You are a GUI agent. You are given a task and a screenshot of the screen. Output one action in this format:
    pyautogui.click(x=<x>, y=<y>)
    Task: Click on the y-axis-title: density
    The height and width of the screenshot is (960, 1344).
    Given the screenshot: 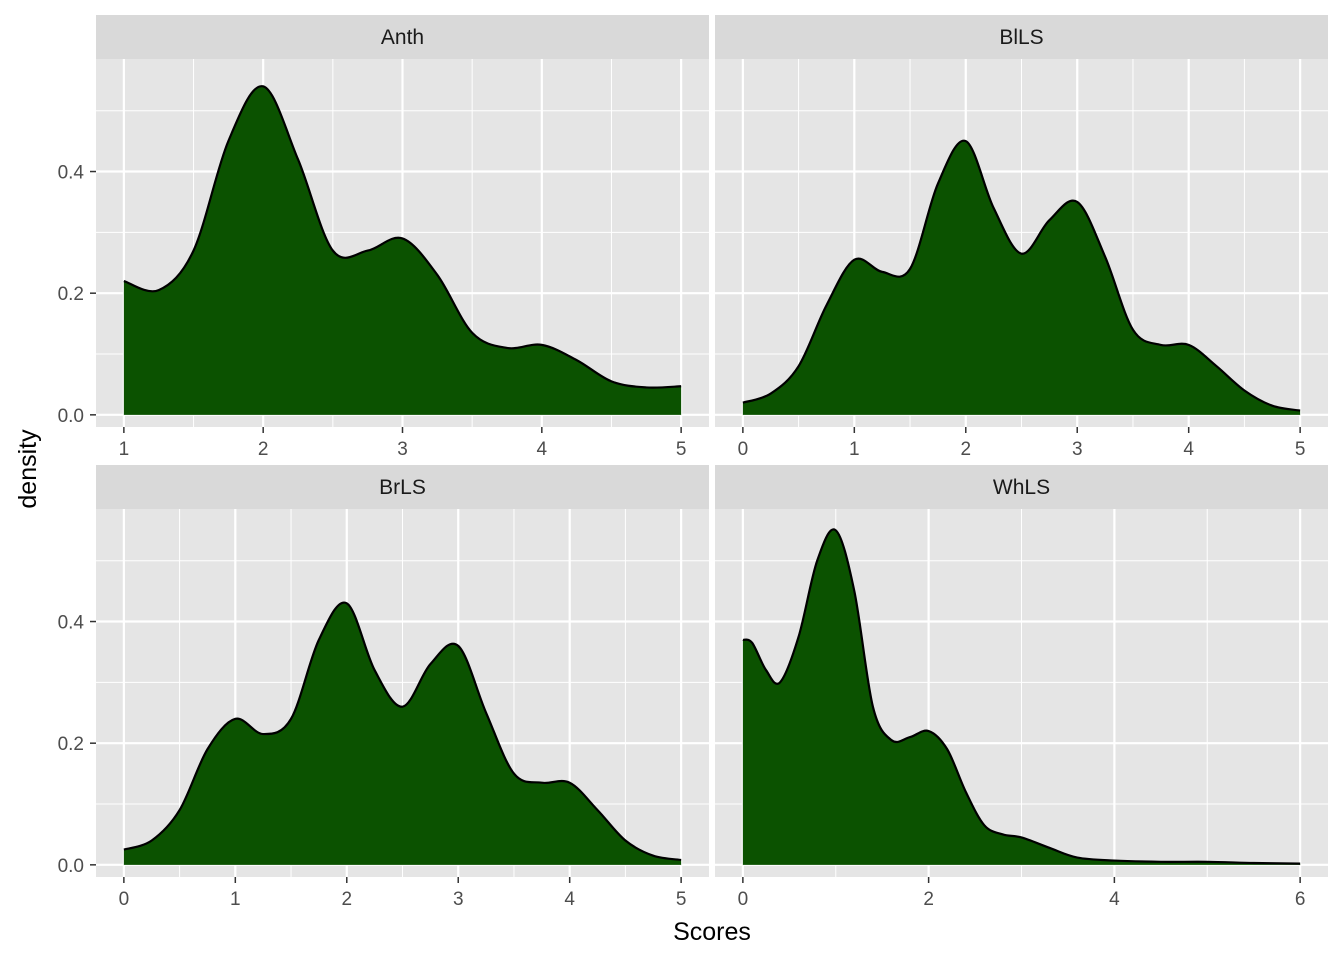 What is the action you would take?
    pyautogui.click(x=28, y=469)
    